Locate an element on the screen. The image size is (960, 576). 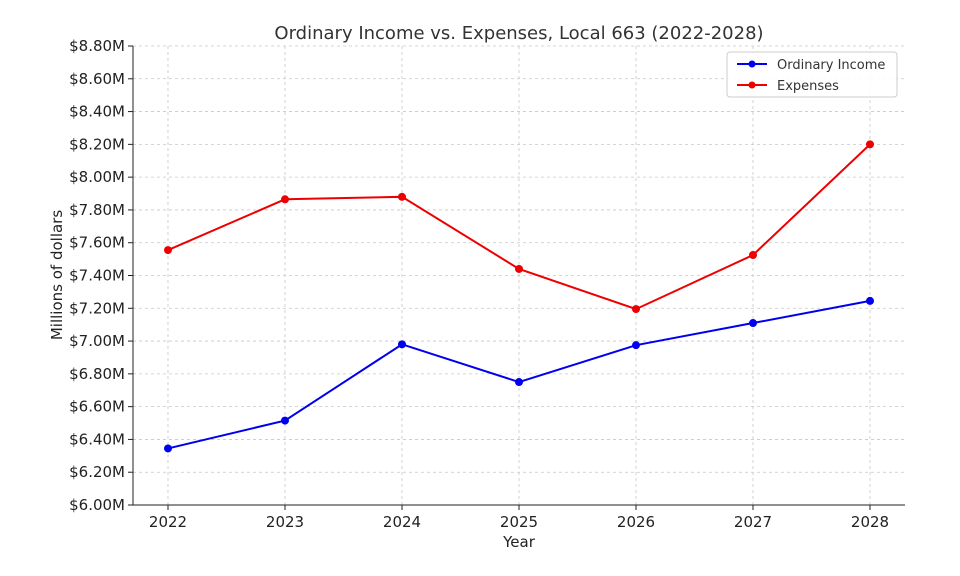
x-tick-label: 2028 is located at coordinates (870, 522).